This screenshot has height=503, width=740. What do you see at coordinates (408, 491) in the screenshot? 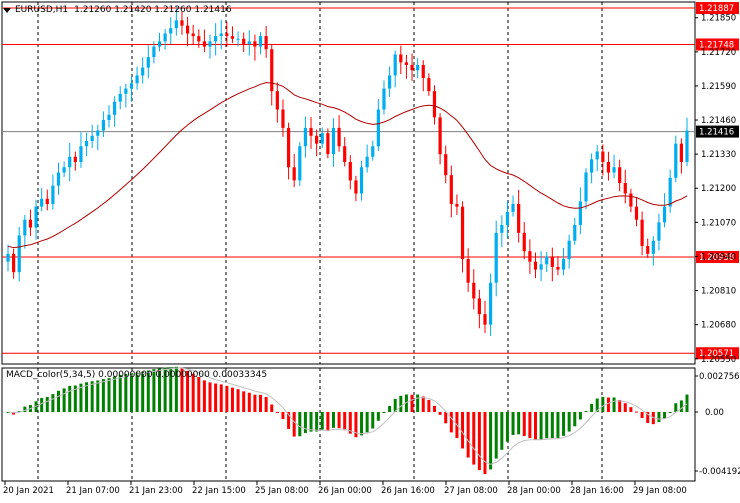
I see `time-tick-label: 26 Jan 16:00` at bounding box center [408, 491].